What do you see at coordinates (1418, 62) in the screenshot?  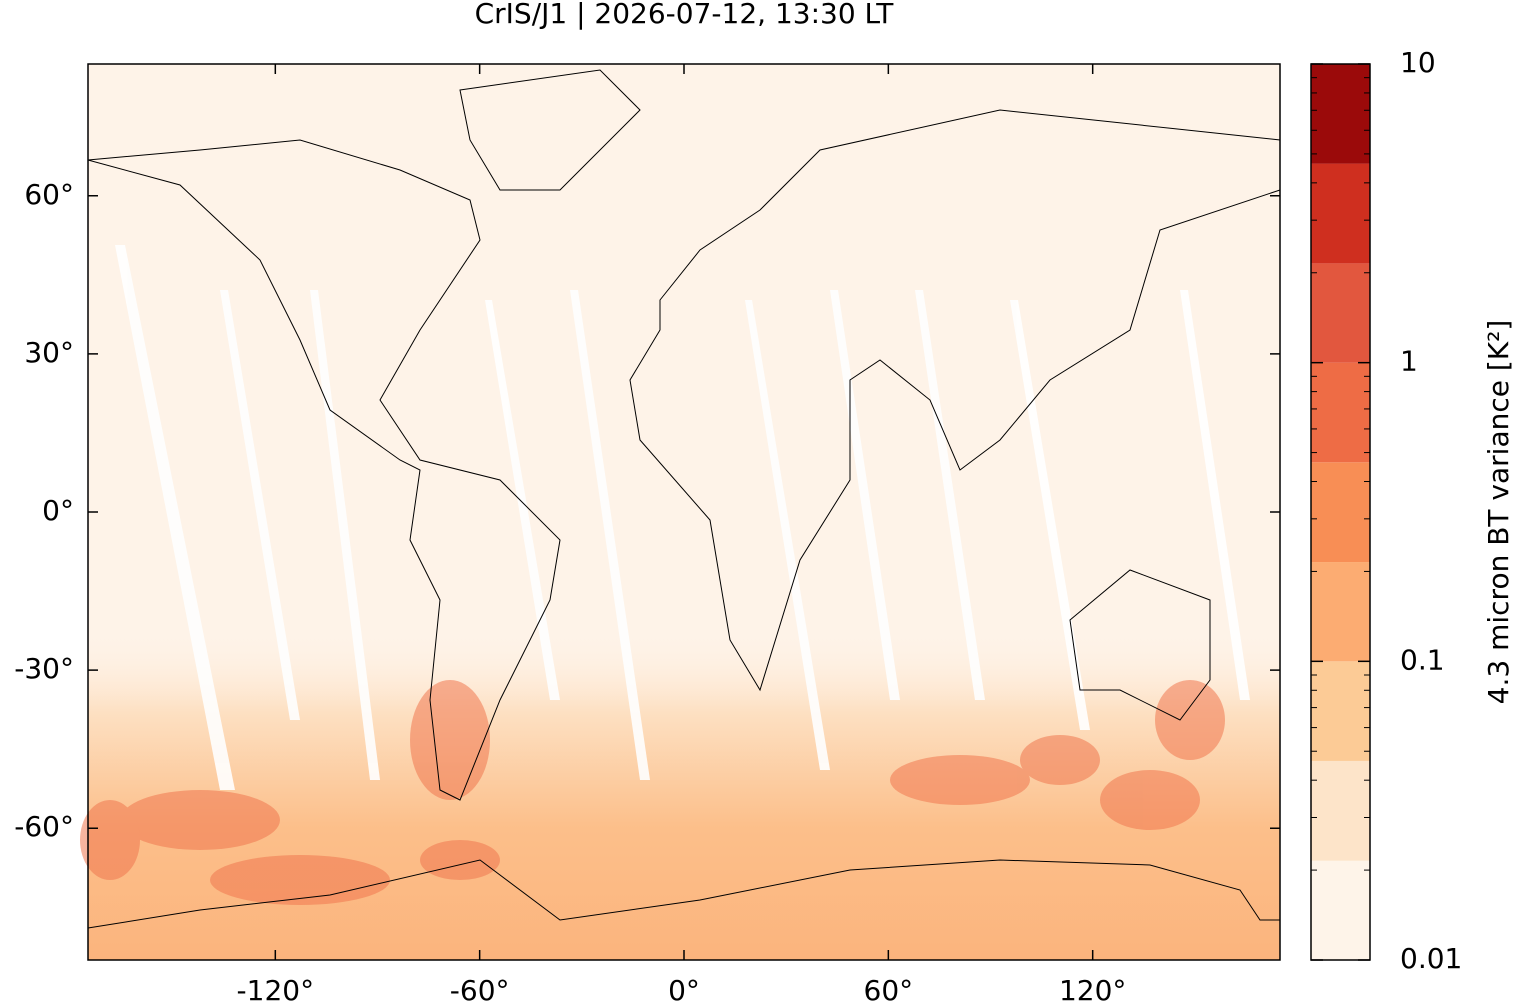 I see `colorbar-tick-label: 10` at bounding box center [1418, 62].